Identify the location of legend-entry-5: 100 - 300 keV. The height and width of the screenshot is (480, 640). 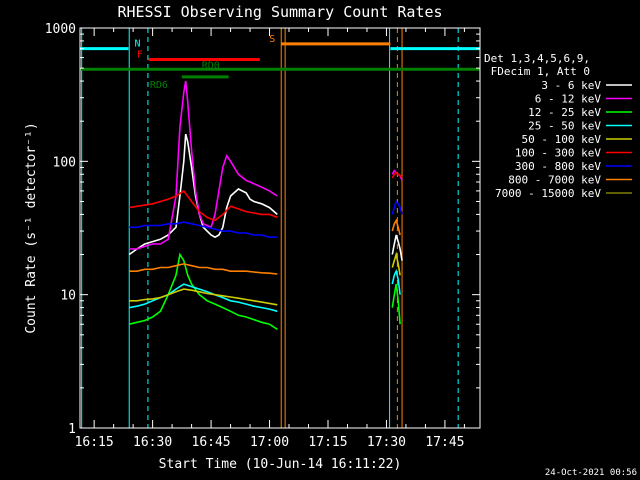
(558, 153).